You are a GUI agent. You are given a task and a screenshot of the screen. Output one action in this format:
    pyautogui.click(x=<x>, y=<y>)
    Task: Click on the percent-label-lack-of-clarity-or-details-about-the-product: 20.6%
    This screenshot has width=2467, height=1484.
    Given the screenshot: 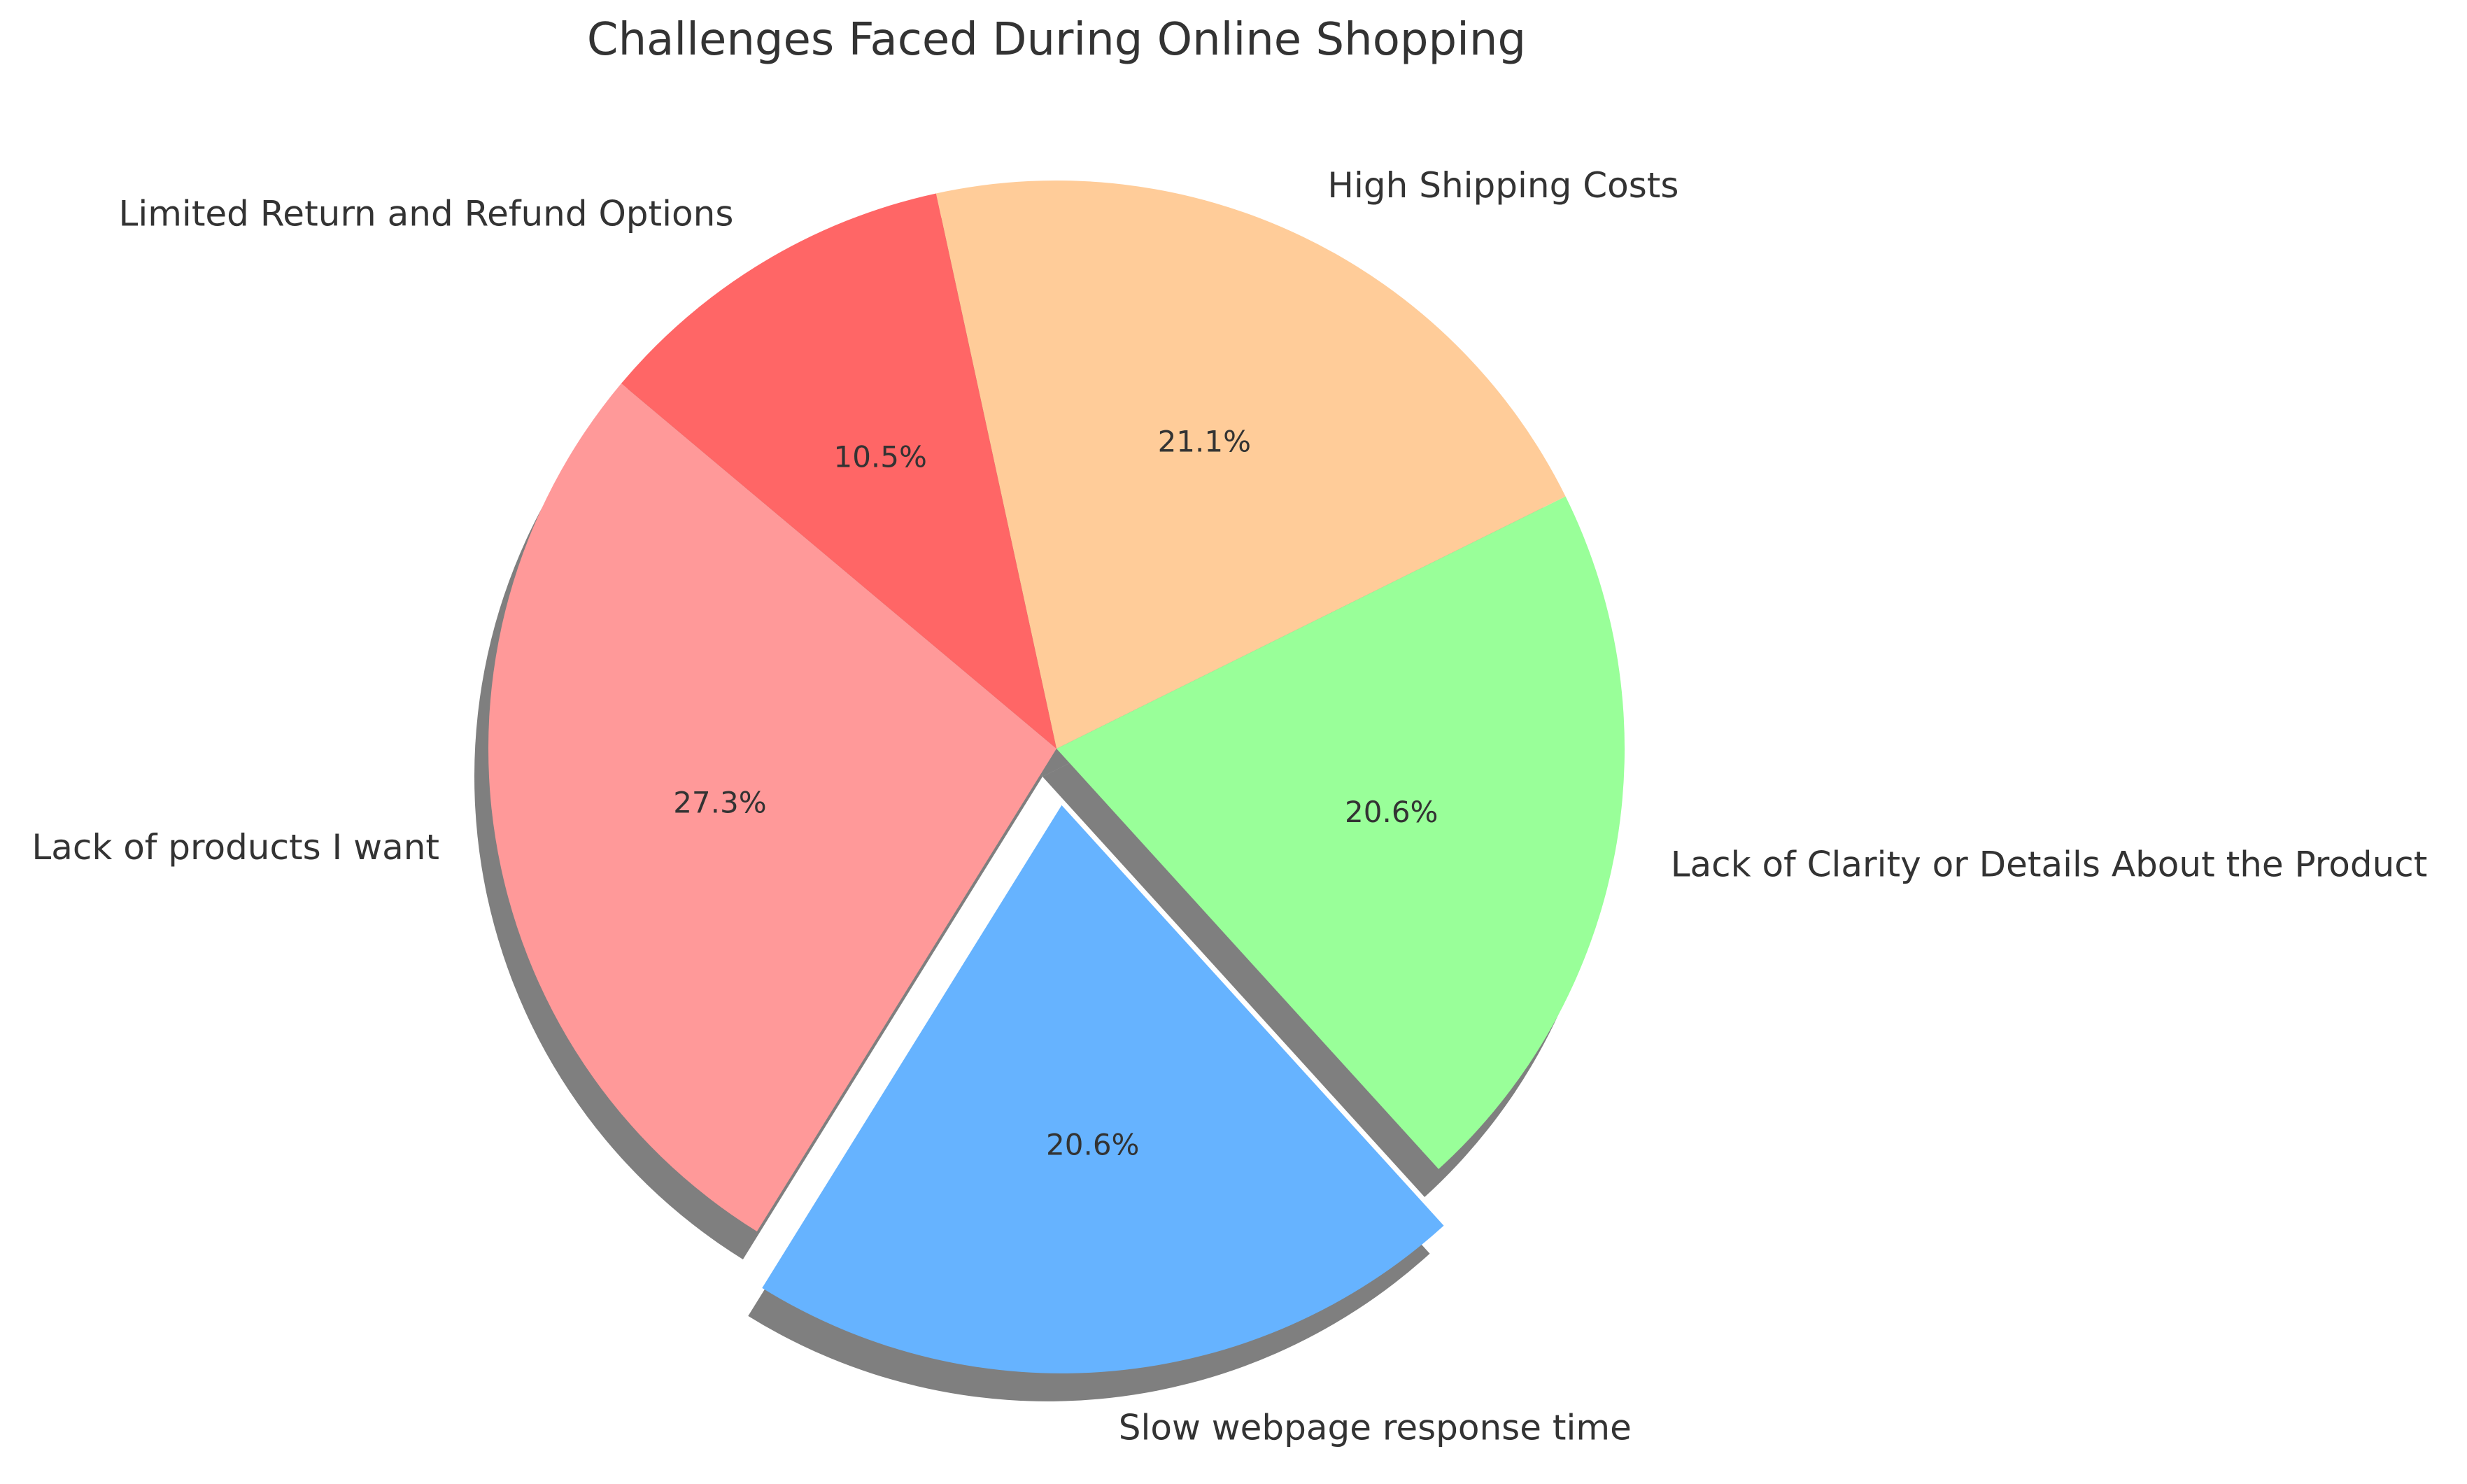 What is the action you would take?
    pyautogui.click(x=1391, y=812)
    